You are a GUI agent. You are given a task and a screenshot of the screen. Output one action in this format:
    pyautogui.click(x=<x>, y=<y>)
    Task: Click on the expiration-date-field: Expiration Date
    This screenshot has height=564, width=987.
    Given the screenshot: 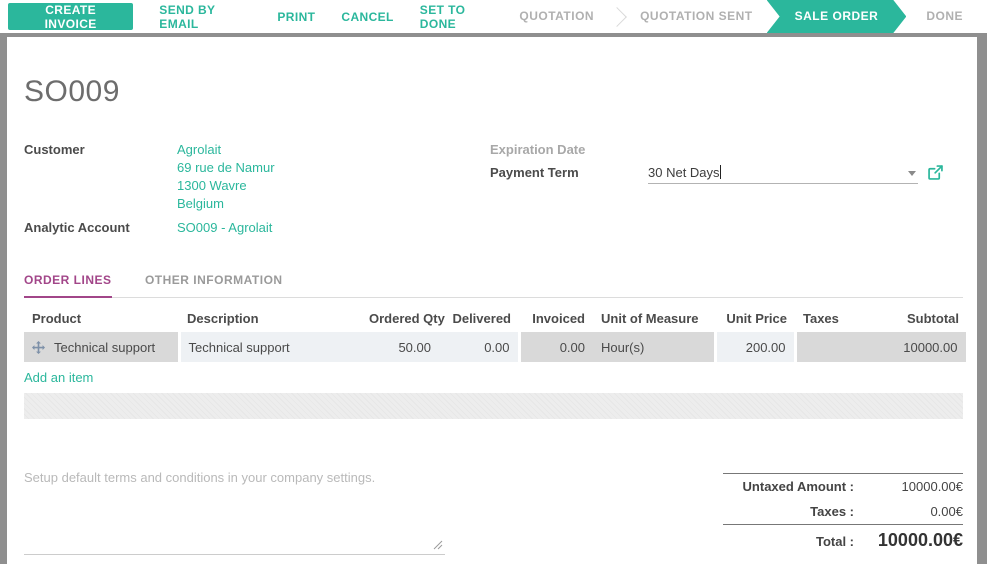 What is the action you would take?
    pyautogui.click(x=726, y=149)
    